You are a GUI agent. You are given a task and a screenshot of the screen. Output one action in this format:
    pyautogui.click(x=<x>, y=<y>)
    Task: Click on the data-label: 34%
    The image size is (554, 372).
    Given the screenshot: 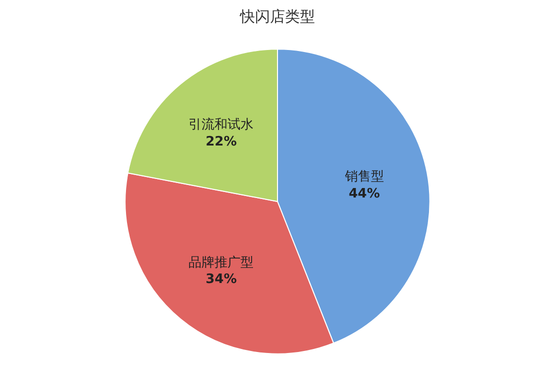 What is the action you would take?
    pyautogui.click(x=221, y=280)
    